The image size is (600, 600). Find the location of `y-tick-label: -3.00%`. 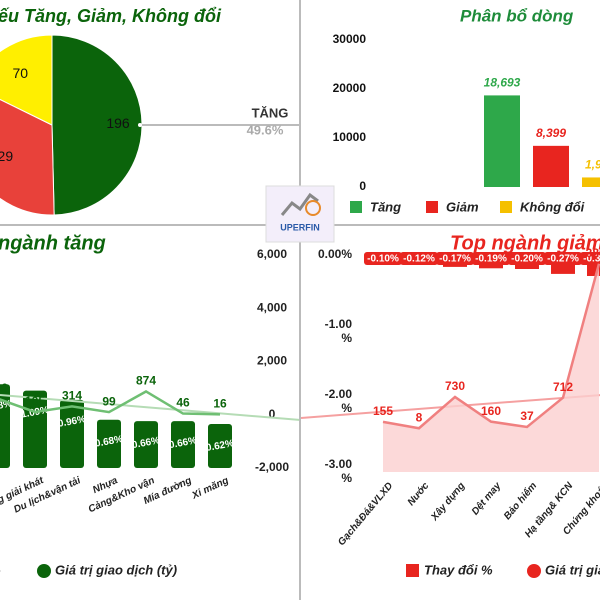

y-tick-label: -3.00% is located at coordinates (339, 471).